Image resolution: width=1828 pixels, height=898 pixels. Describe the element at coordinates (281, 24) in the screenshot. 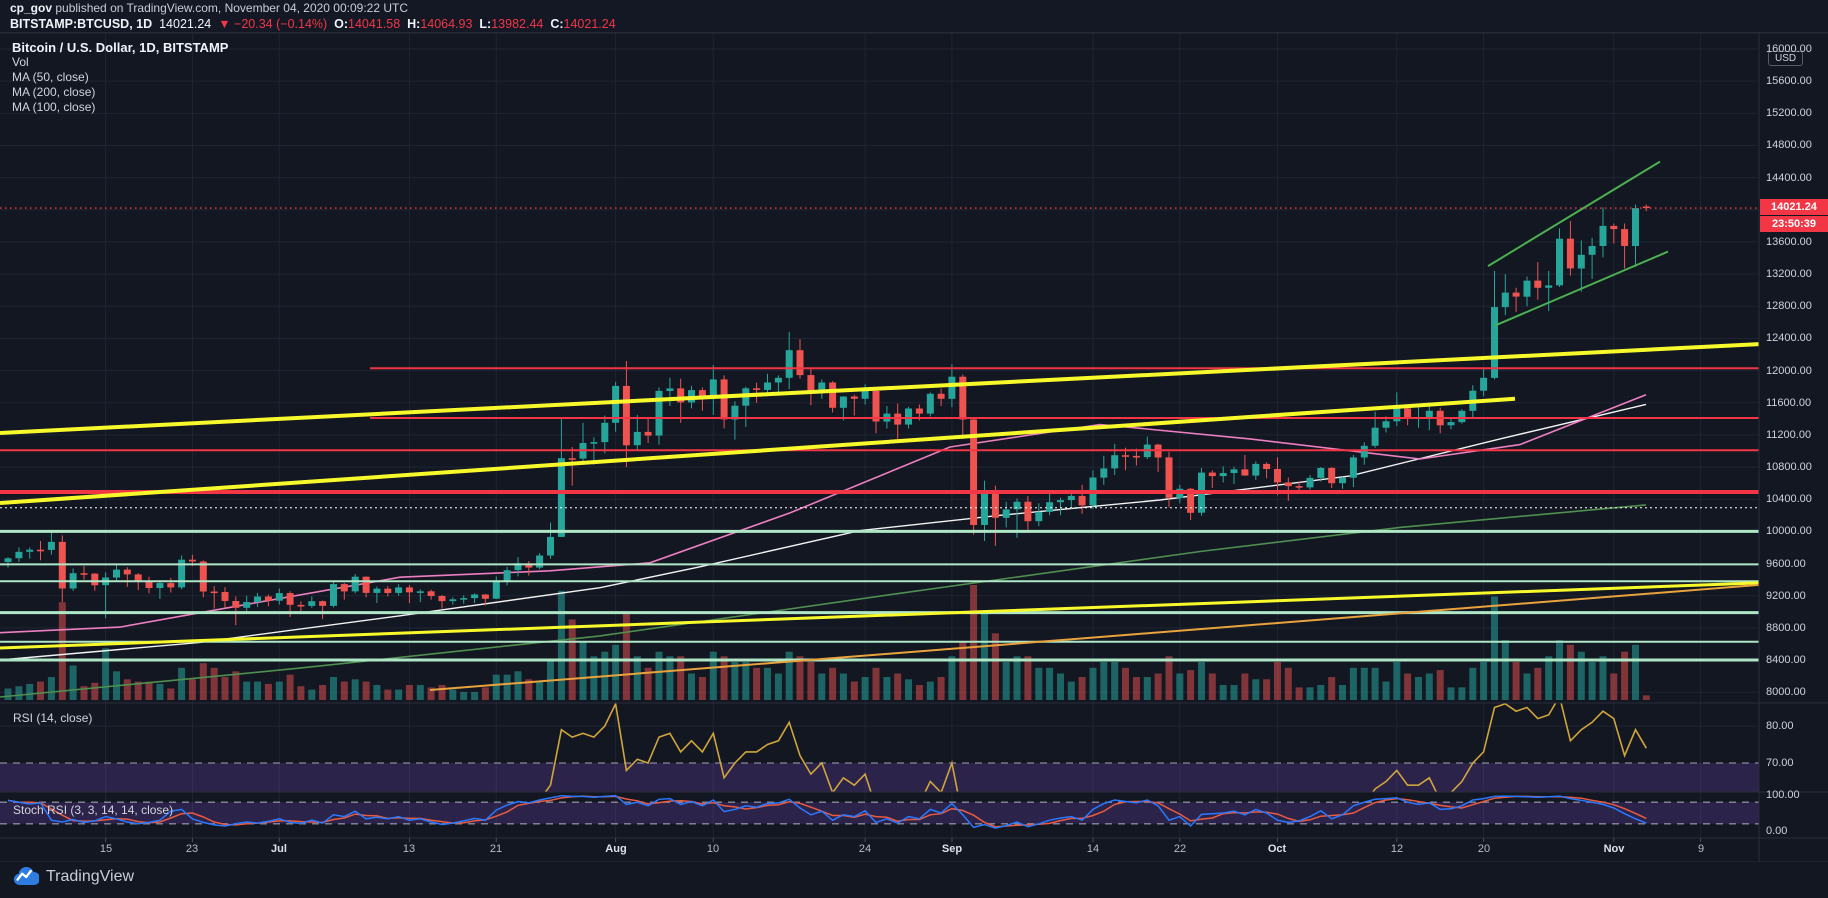

I see `price-change: −20.34 (−0.14%)` at that location.